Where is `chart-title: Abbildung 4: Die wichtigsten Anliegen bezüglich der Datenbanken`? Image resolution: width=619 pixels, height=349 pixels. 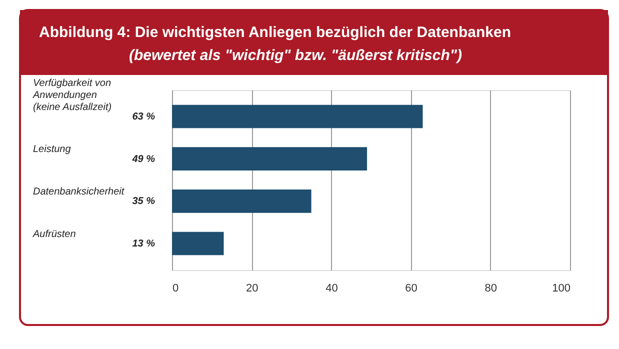 chart-title: Abbildung 4: Die wichtigsten Anliegen bezüglich der Datenbanken is located at coordinates (275, 32).